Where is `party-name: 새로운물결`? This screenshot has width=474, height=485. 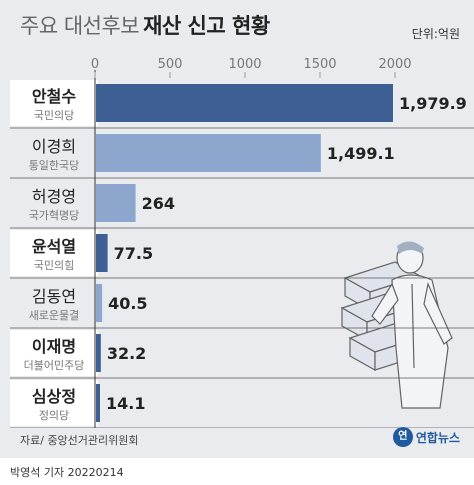 party-name: 새로운물결 is located at coordinates (54, 315).